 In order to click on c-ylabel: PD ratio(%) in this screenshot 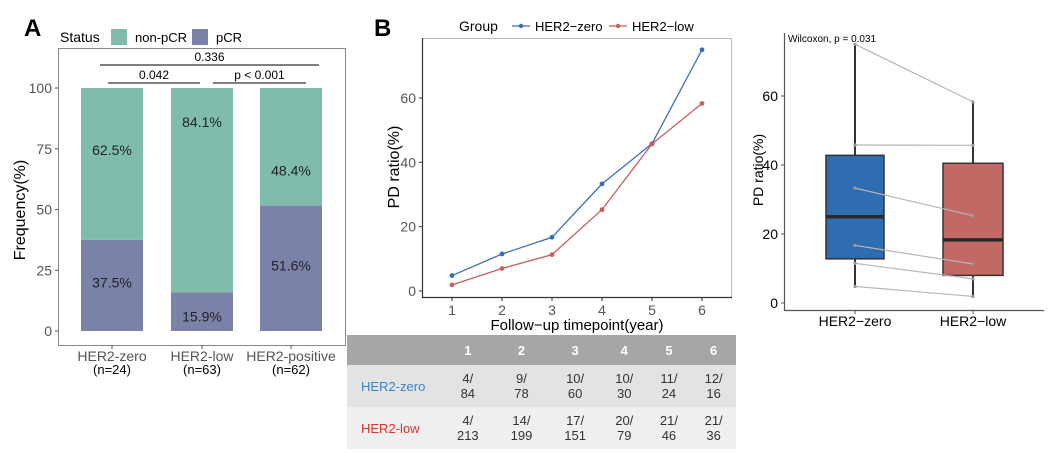, I will do `click(758, 170)`.